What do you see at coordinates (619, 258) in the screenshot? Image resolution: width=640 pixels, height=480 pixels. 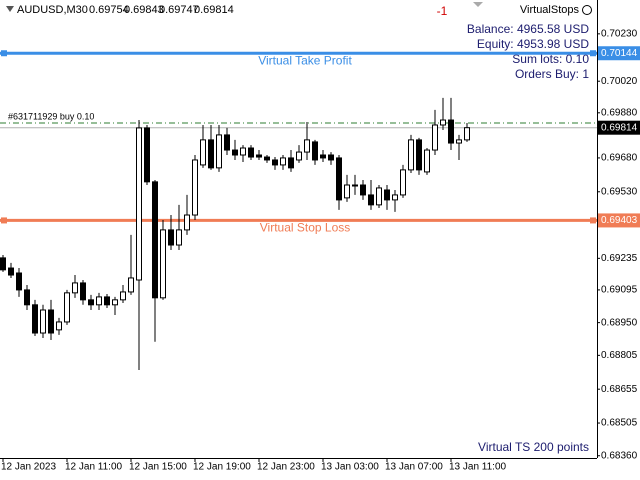 I see `y-tick-label: 0.69235` at bounding box center [619, 258].